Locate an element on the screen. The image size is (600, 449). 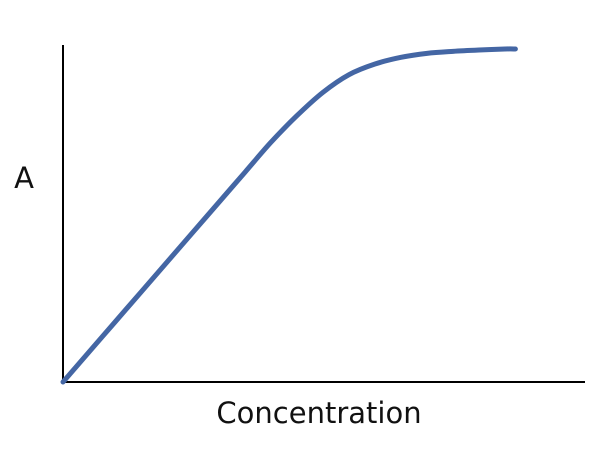
y-axis-label: A is located at coordinates (24, 178).